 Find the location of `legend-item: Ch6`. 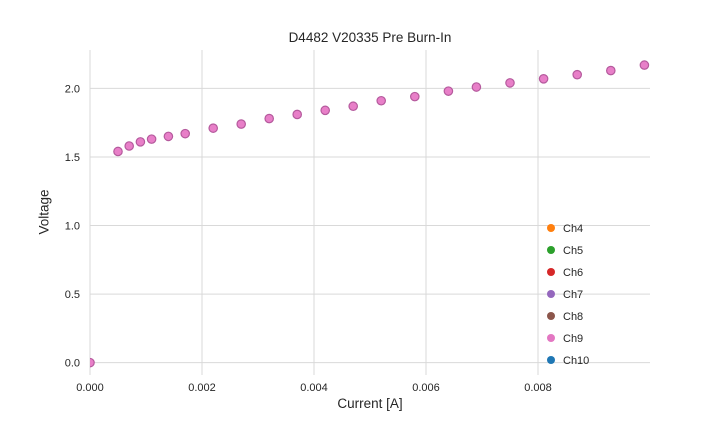

legend-item: Ch6 is located at coordinates (565, 273).